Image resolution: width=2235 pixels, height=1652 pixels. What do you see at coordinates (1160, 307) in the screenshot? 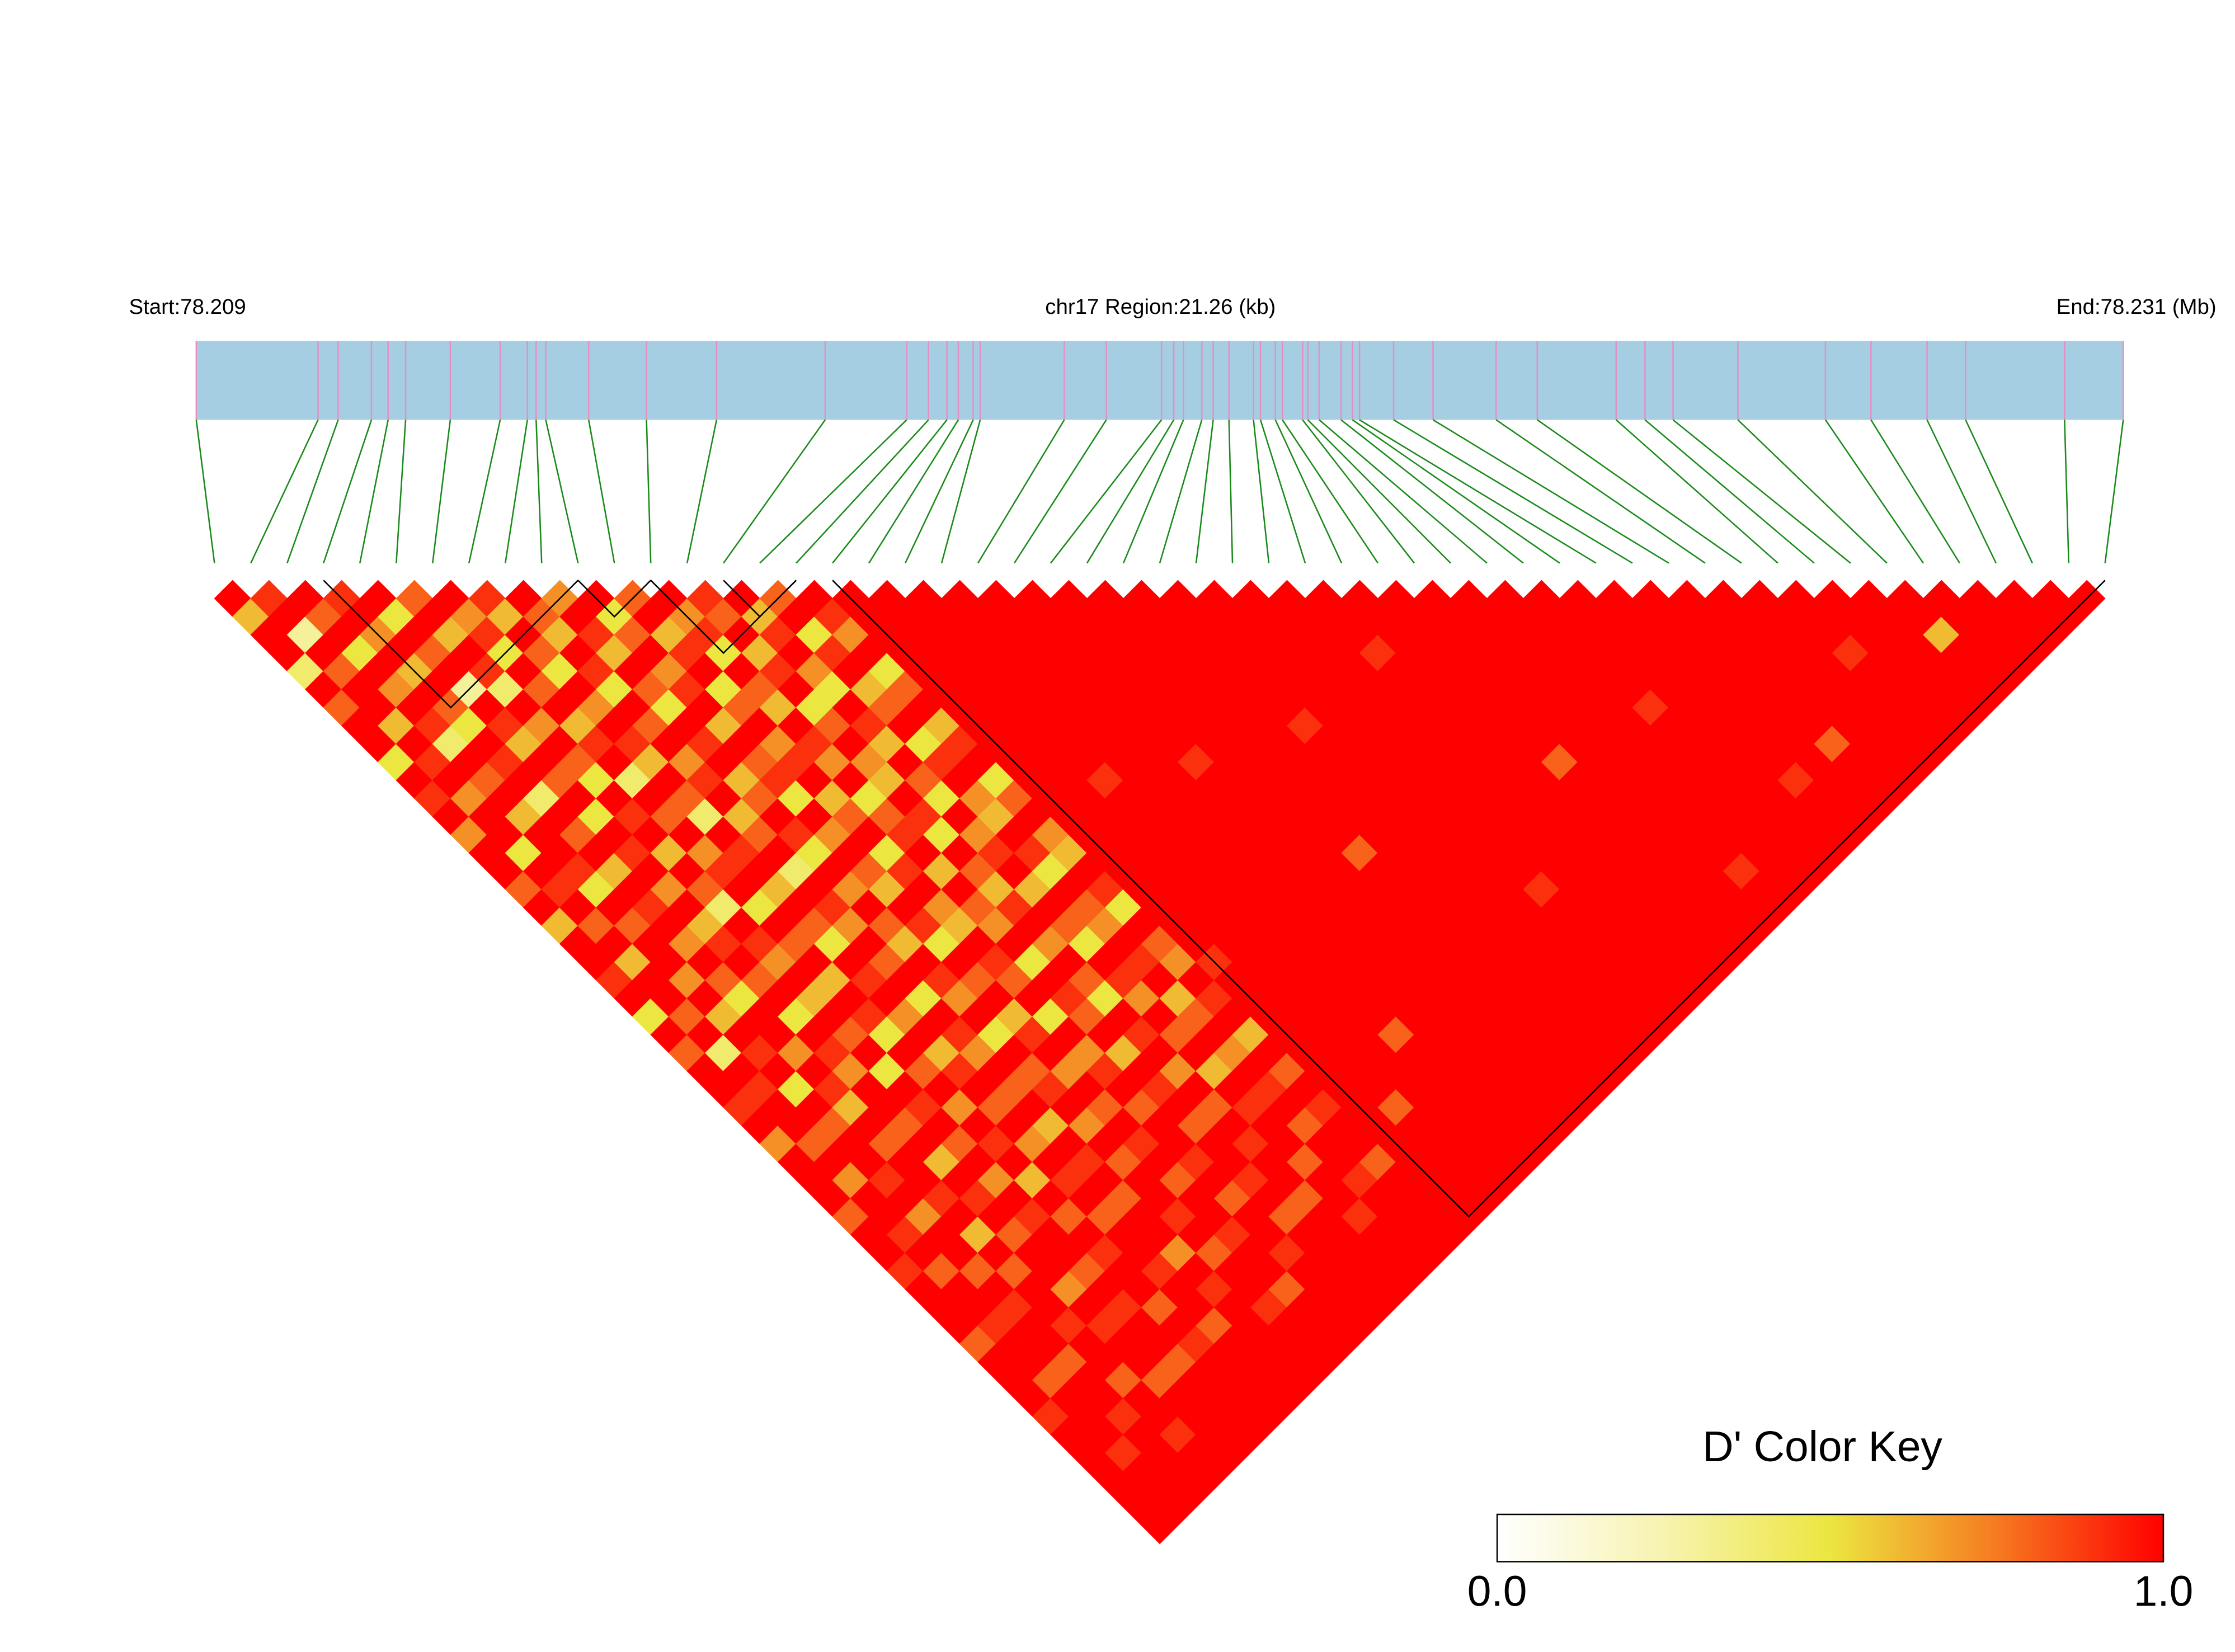
I see `region-label: chr17 Region:21.26 (kb)` at bounding box center [1160, 307].